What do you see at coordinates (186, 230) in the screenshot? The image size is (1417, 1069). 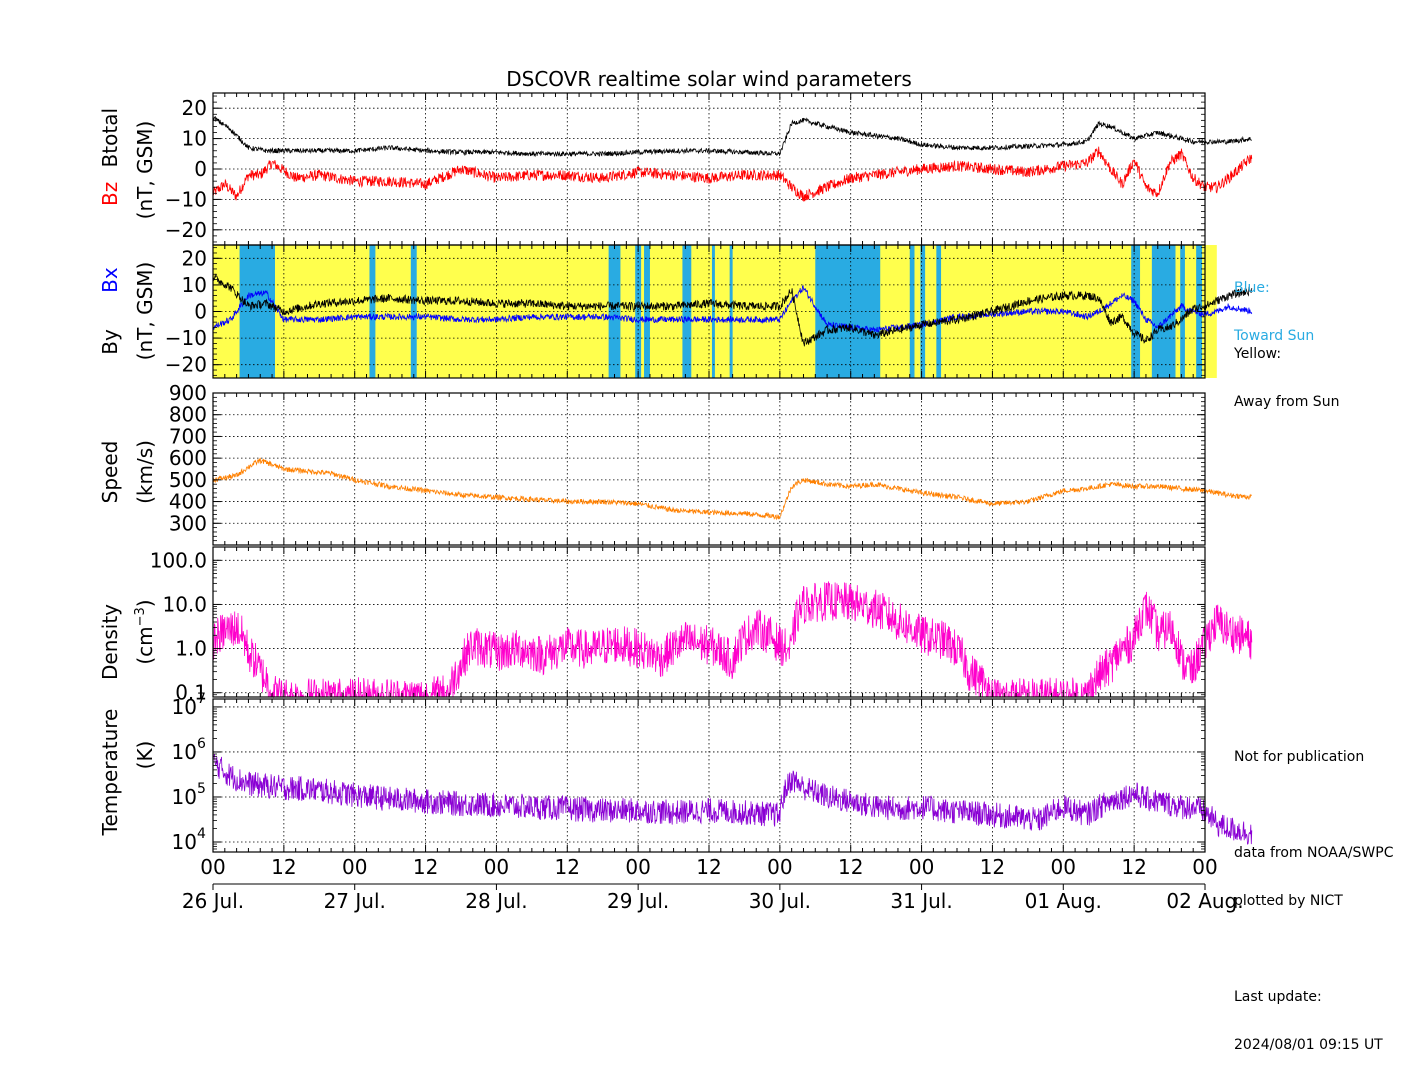 I see `mag-y-tick-label: −20` at bounding box center [186, 230].